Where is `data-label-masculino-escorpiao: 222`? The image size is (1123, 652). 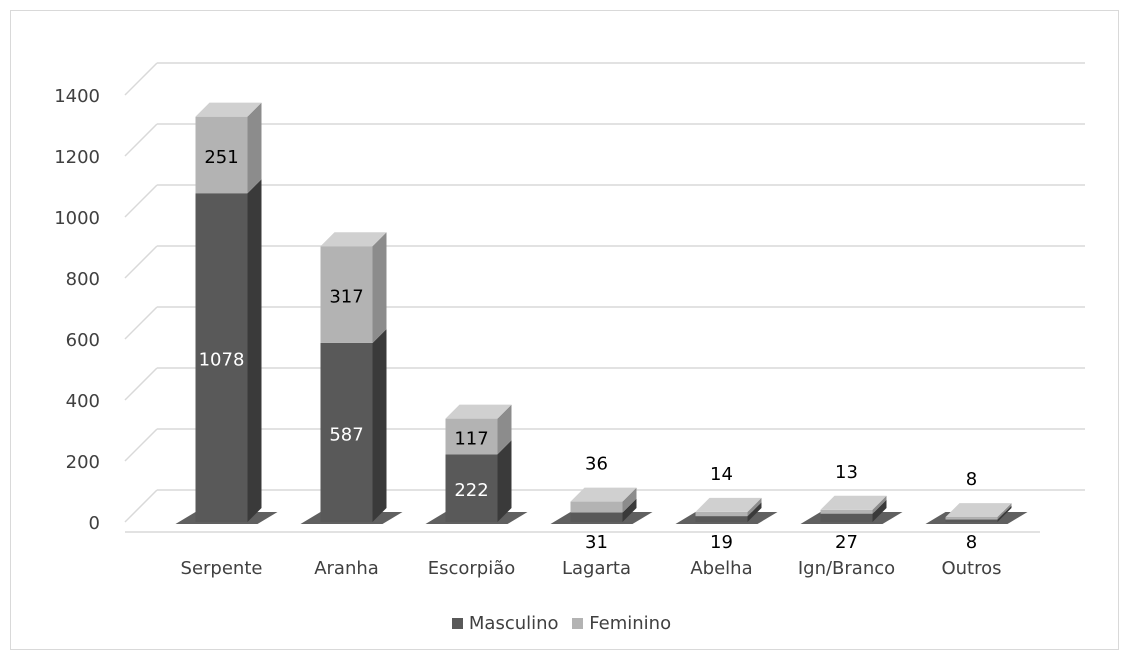 data-label-masculino-escorpiao: 222 is located at coordinates (471, 490).